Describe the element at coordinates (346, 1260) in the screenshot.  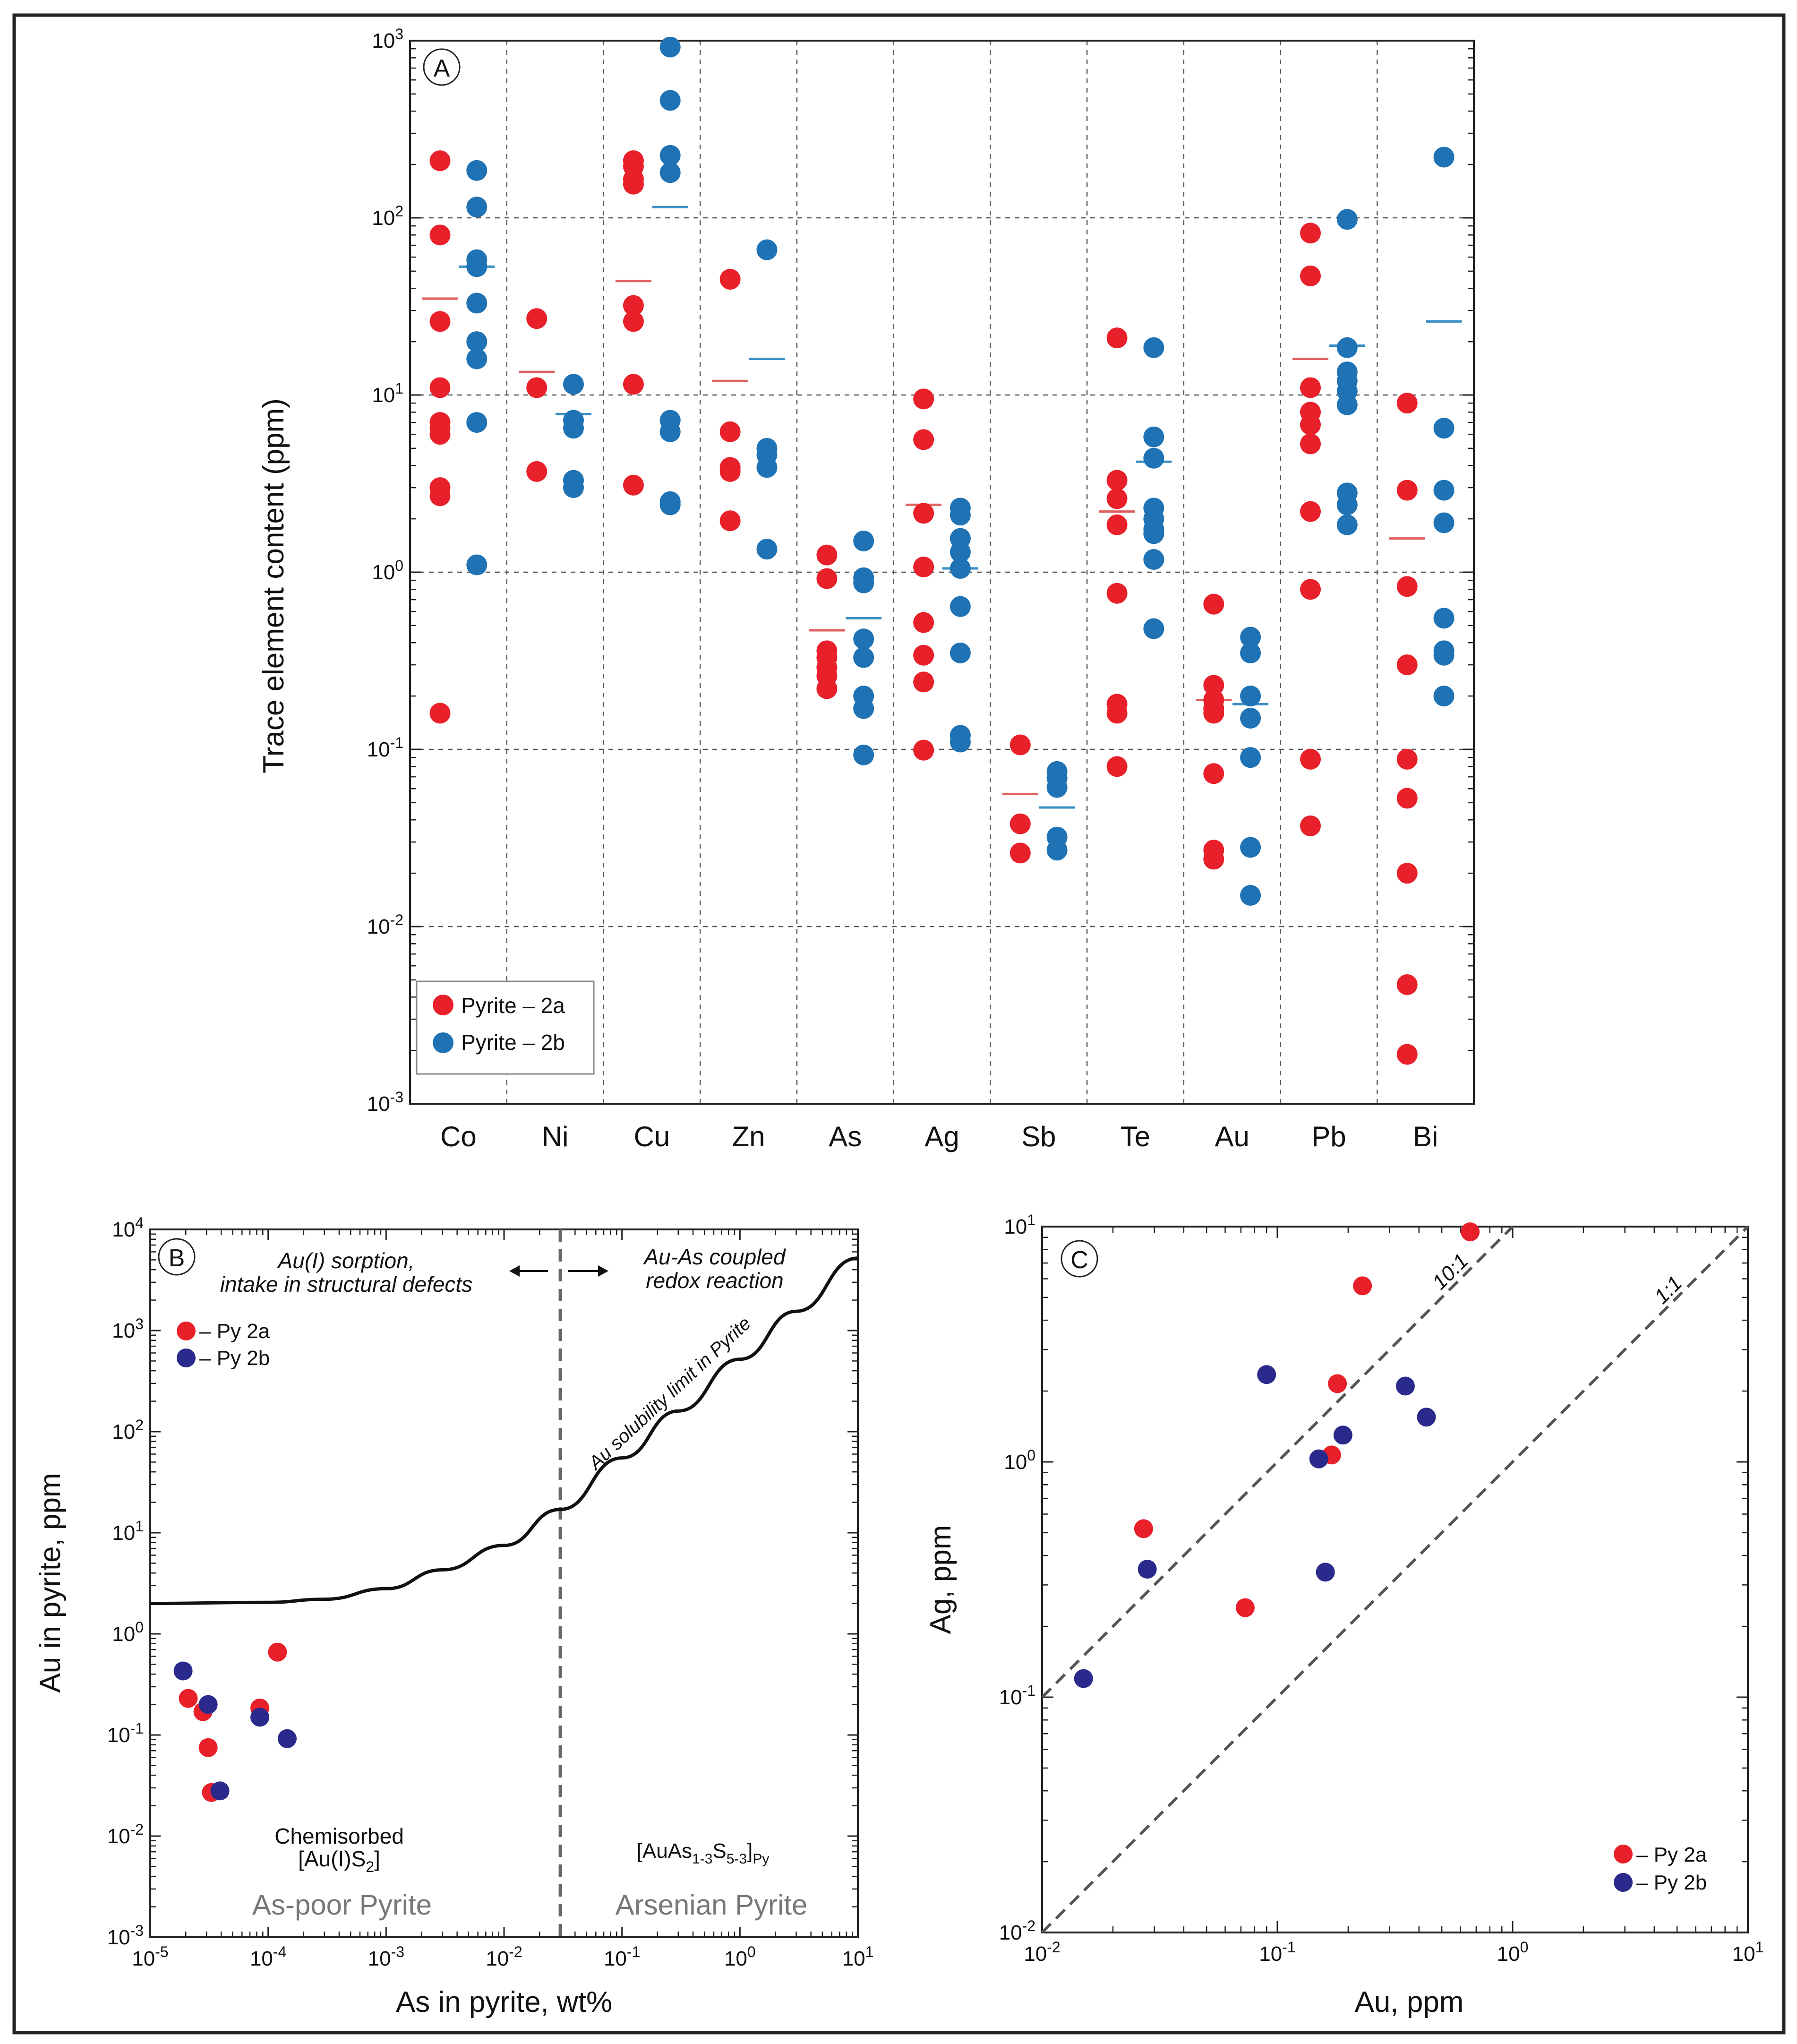
I see `panel-b-left-heading-1: Au(I) sorption,` at that location.